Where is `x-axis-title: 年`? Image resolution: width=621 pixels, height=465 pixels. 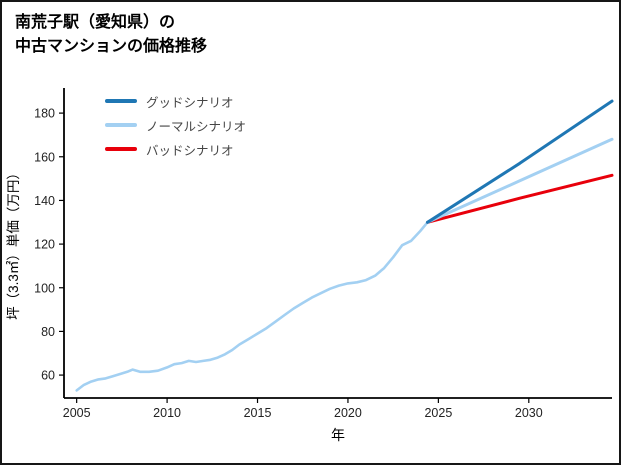
x-axis-title: 年 is located at coordinates (338, 435).